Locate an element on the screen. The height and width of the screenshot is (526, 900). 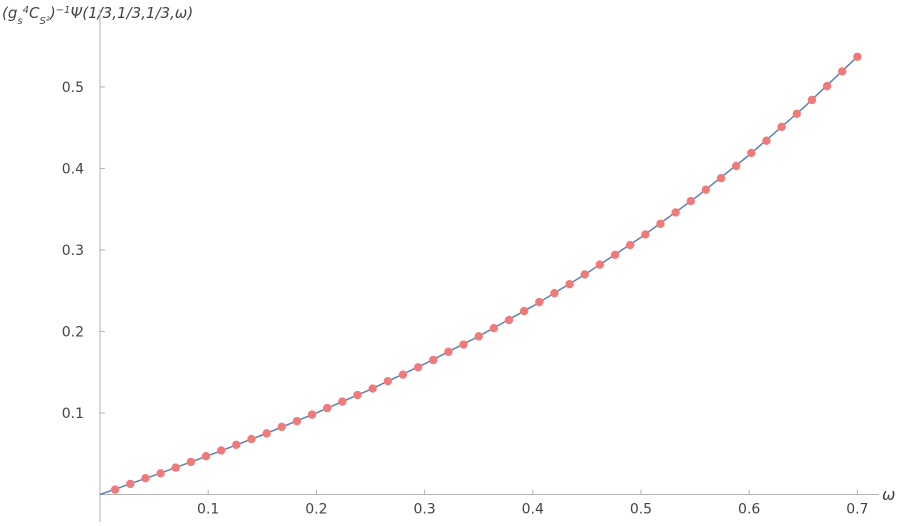
x-axis-label: ω is located at coordinates (888, 494).